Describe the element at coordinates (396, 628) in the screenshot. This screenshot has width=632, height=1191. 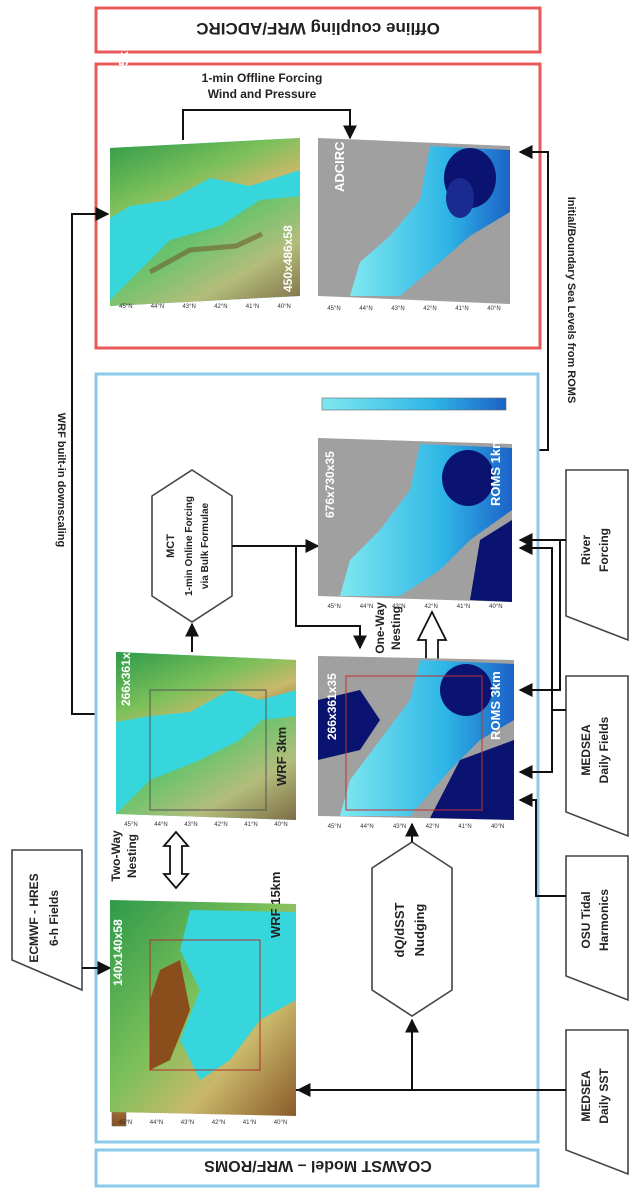
I see `one-way-line2: Nesting` at that location.